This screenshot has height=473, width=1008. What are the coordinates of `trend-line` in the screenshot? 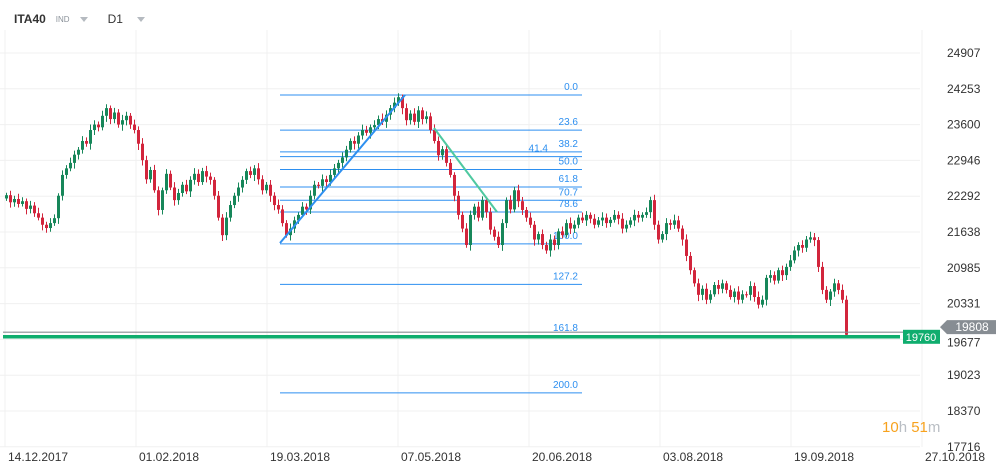 It's located at (342, 169).